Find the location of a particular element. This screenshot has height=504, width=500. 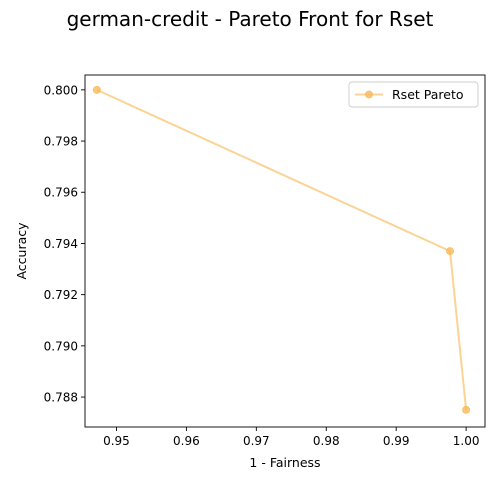

x-tick-label: 0.98 is located at coordinates (326, 441).